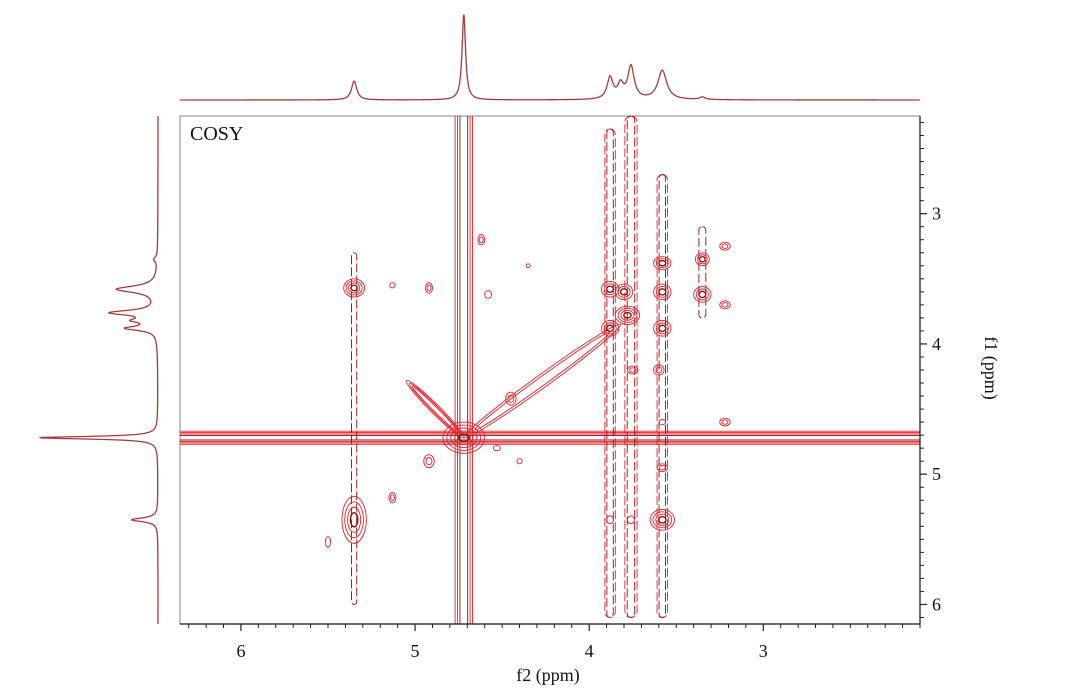  Describe the element at coordinates (936, 344) in the screenshot. I see `y-tick-label: 4` at that location.